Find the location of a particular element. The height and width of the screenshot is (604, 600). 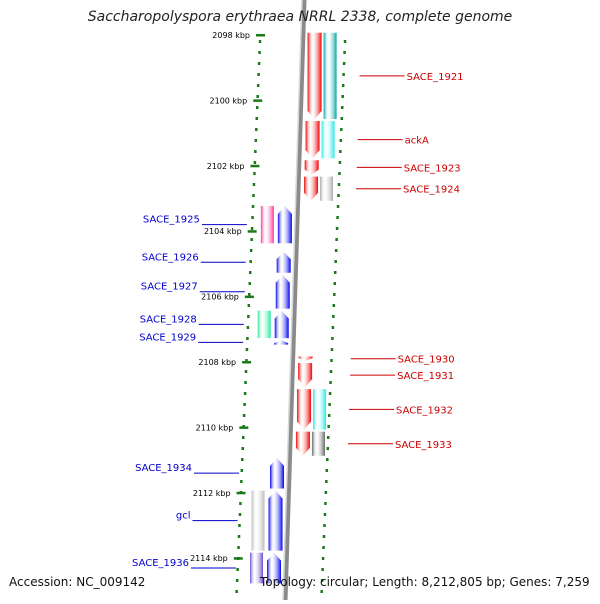

genome-backbone is located at coordinates (294, 300).